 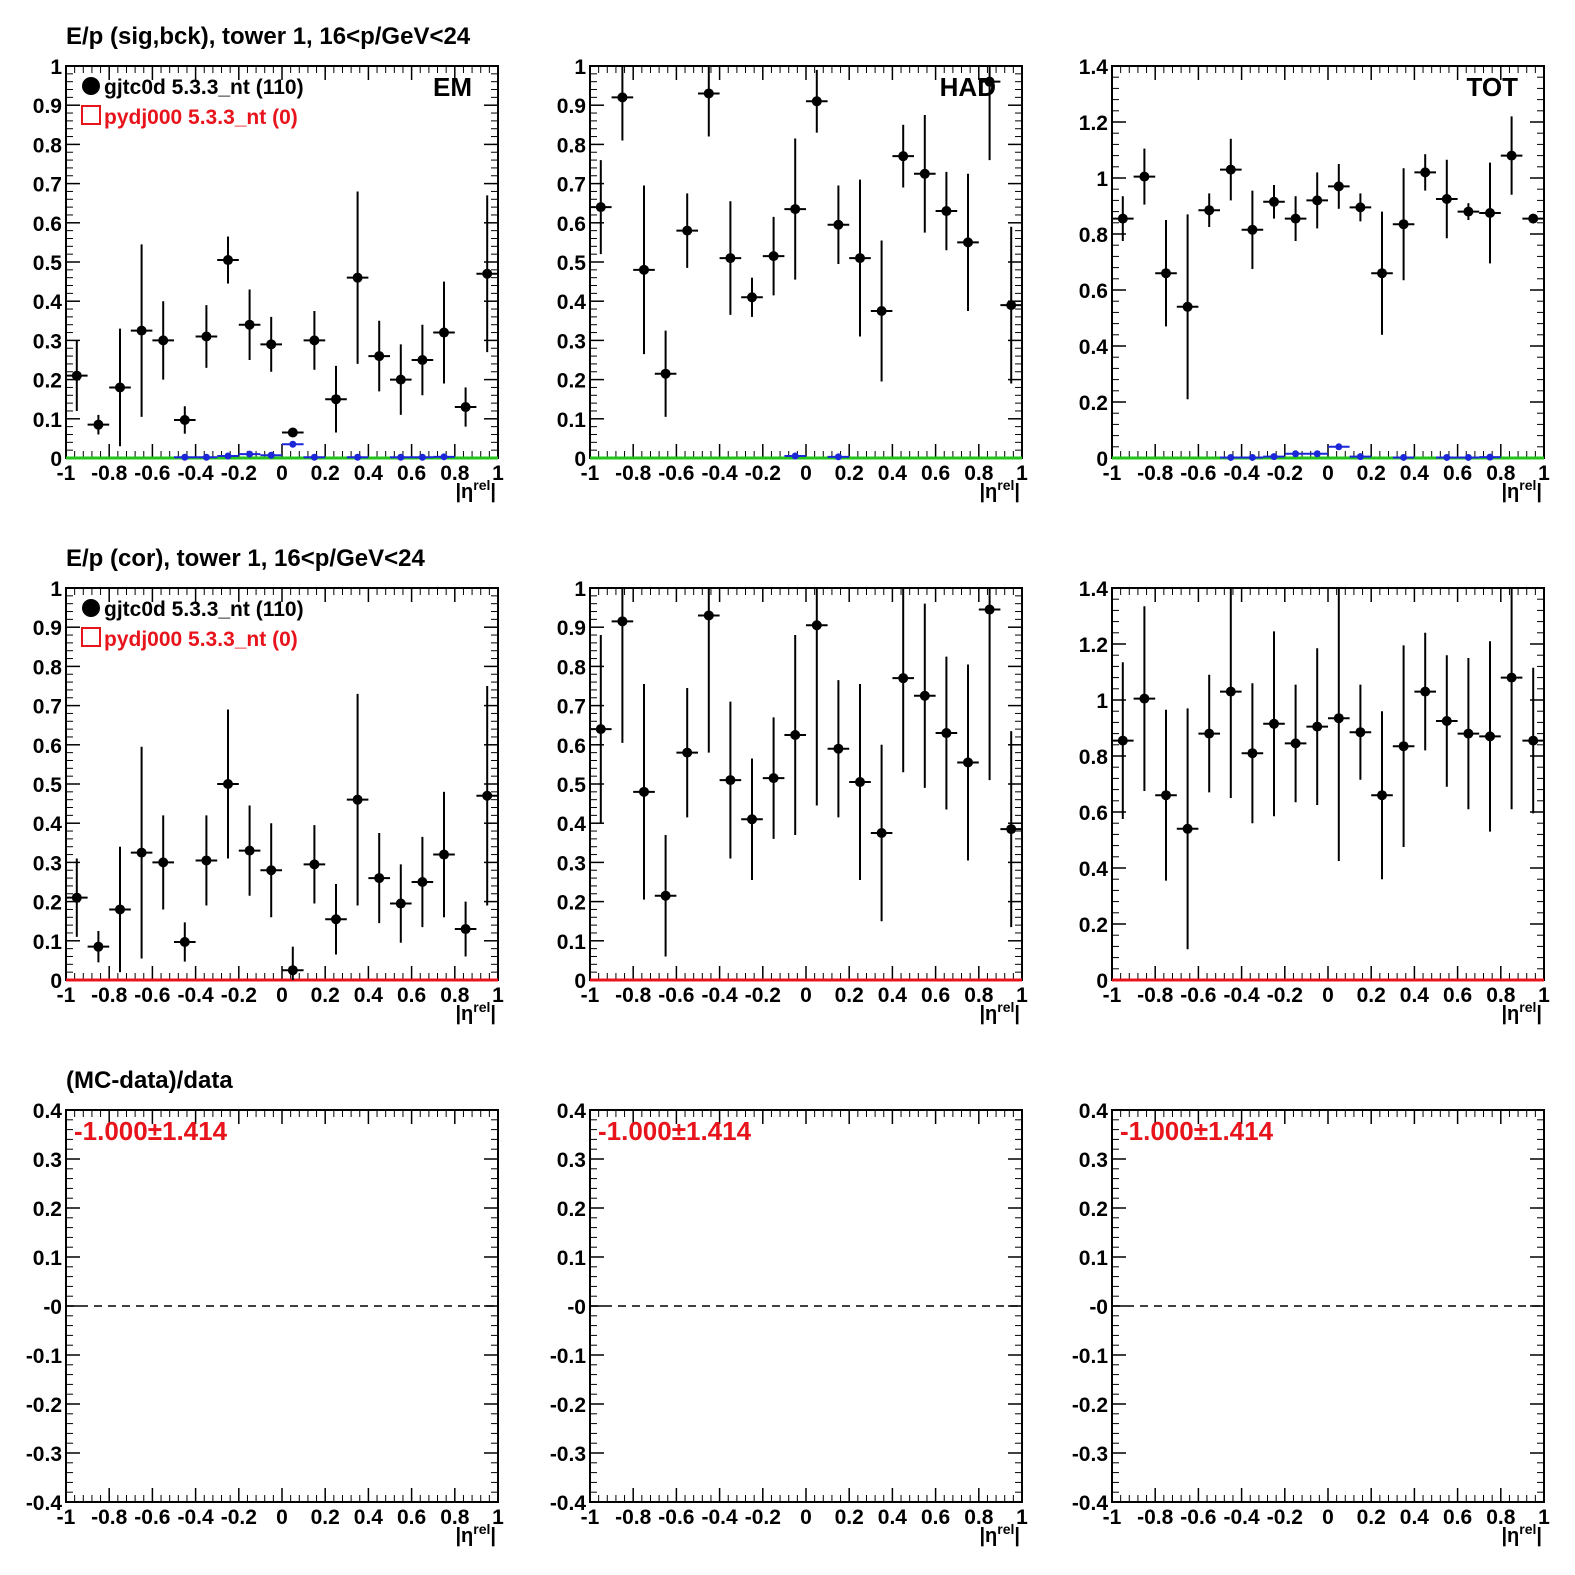 What do you see at coordinates (151, 1131) in the screenshot?
I see `ratio-annotation: -1.000±1.414` at bounding box center [151, 1131].